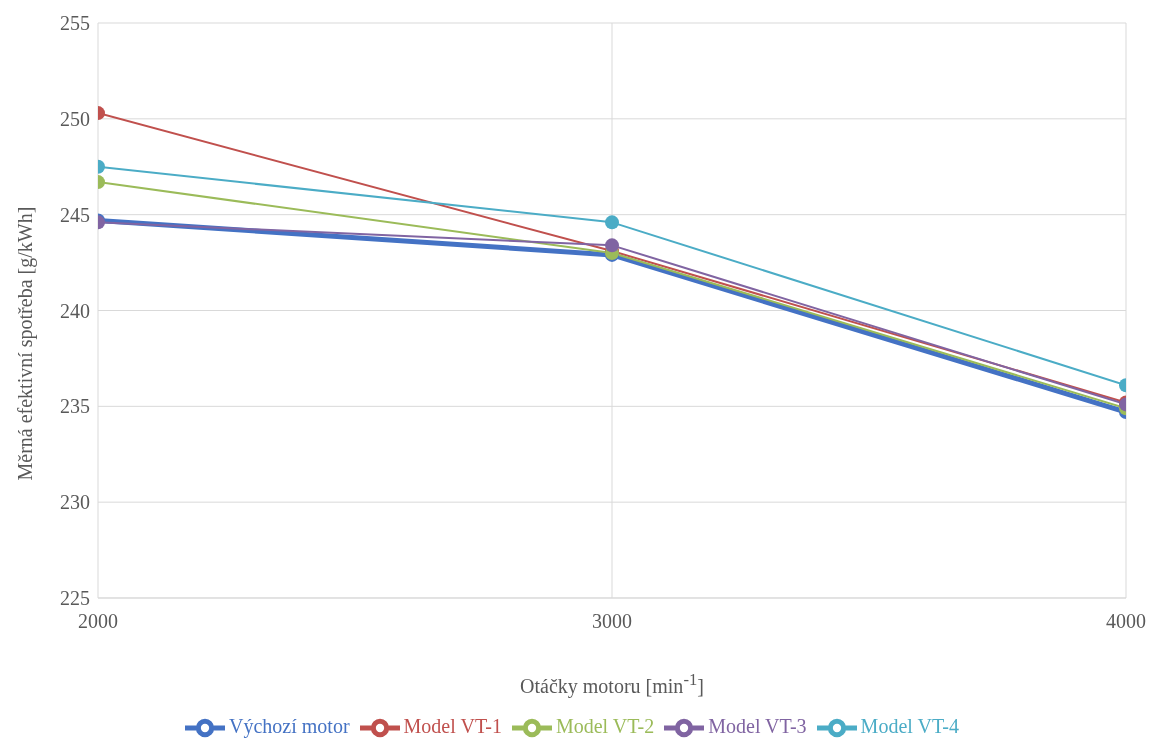 The image size is (1155, 756). Describe the element at coordinates (75, 23) in the screenshot. I see `y-tick-label: 255` at that location.